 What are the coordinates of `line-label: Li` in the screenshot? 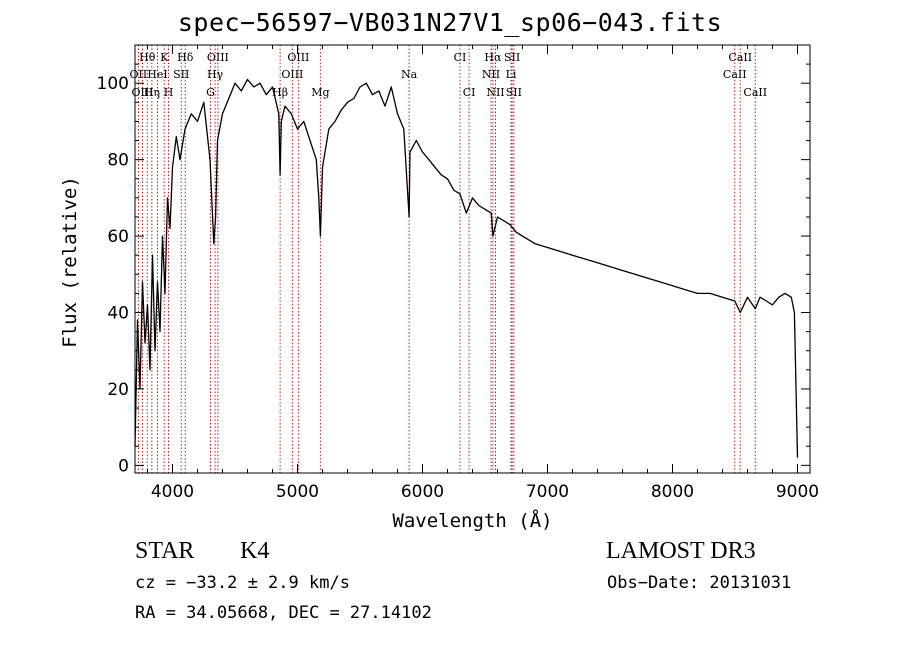 It's located at (511, 74).